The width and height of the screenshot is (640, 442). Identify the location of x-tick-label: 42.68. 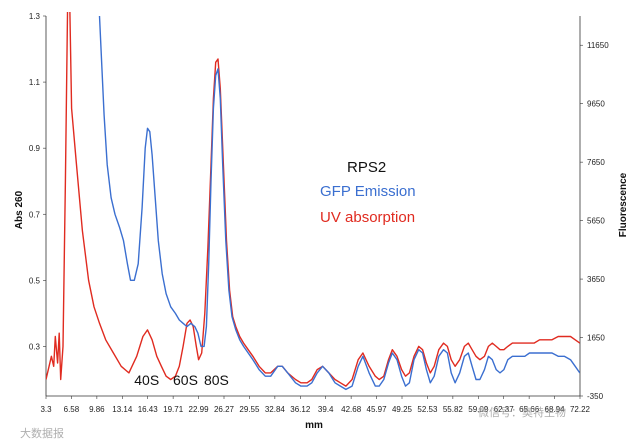
(351, 409).